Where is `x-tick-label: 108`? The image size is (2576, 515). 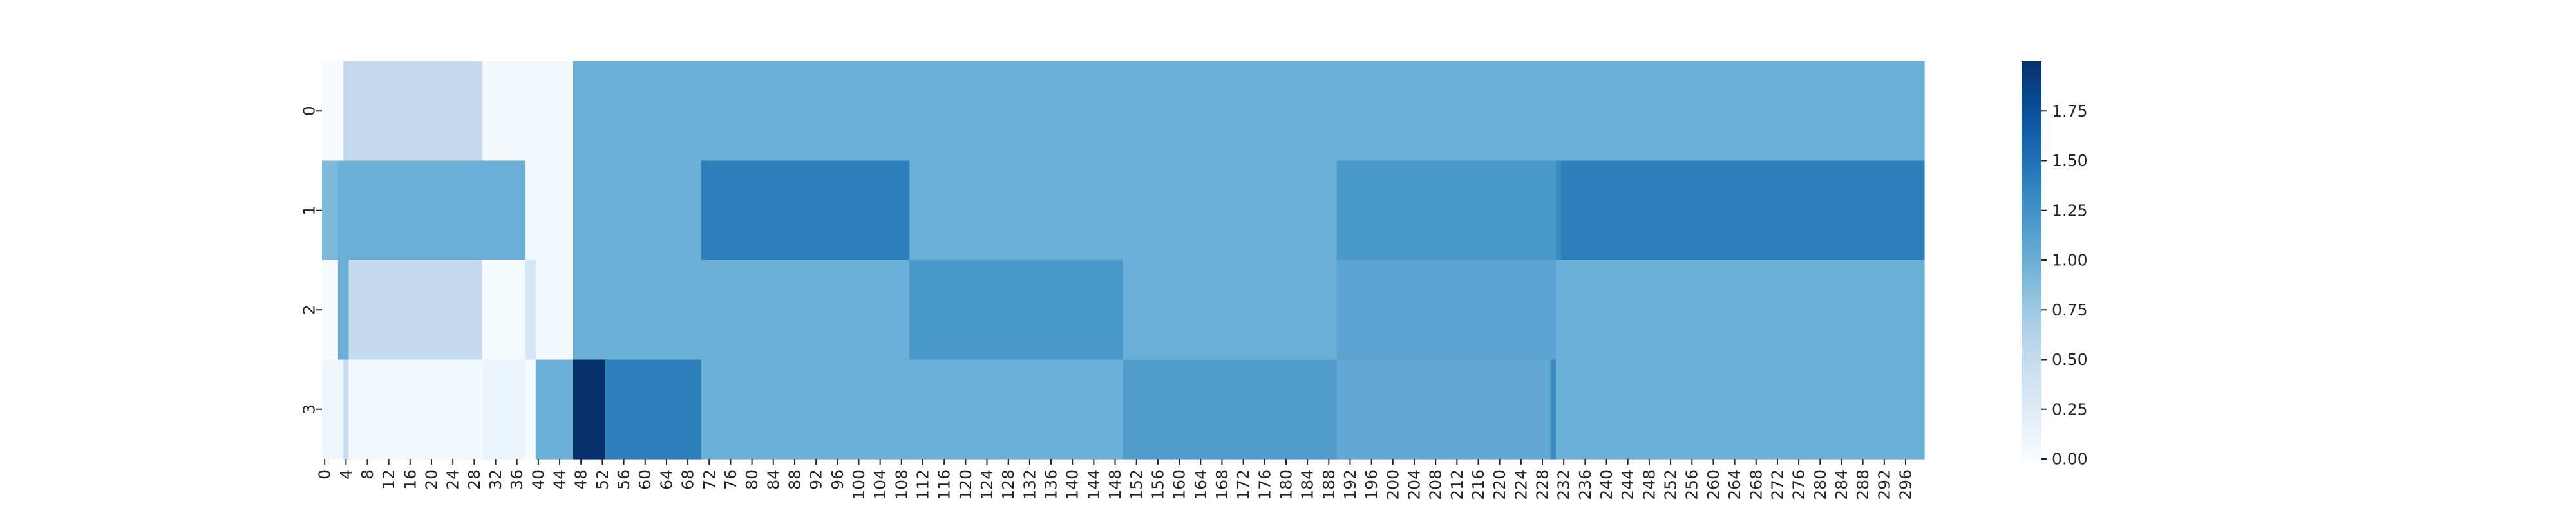
x-tick-label: 108 is located at coordinates (902, 484).